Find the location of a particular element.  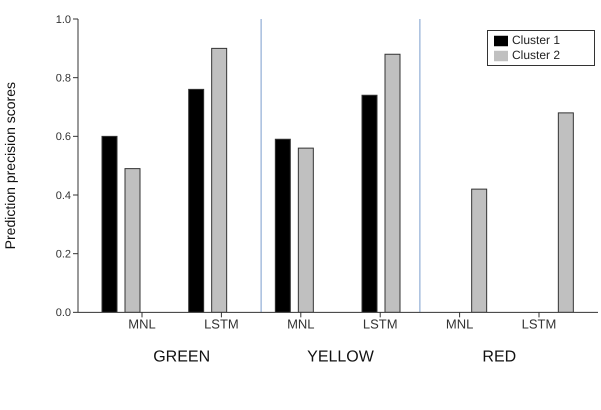

y-tick-label: 0.0 is located at coordinates (63, 313).